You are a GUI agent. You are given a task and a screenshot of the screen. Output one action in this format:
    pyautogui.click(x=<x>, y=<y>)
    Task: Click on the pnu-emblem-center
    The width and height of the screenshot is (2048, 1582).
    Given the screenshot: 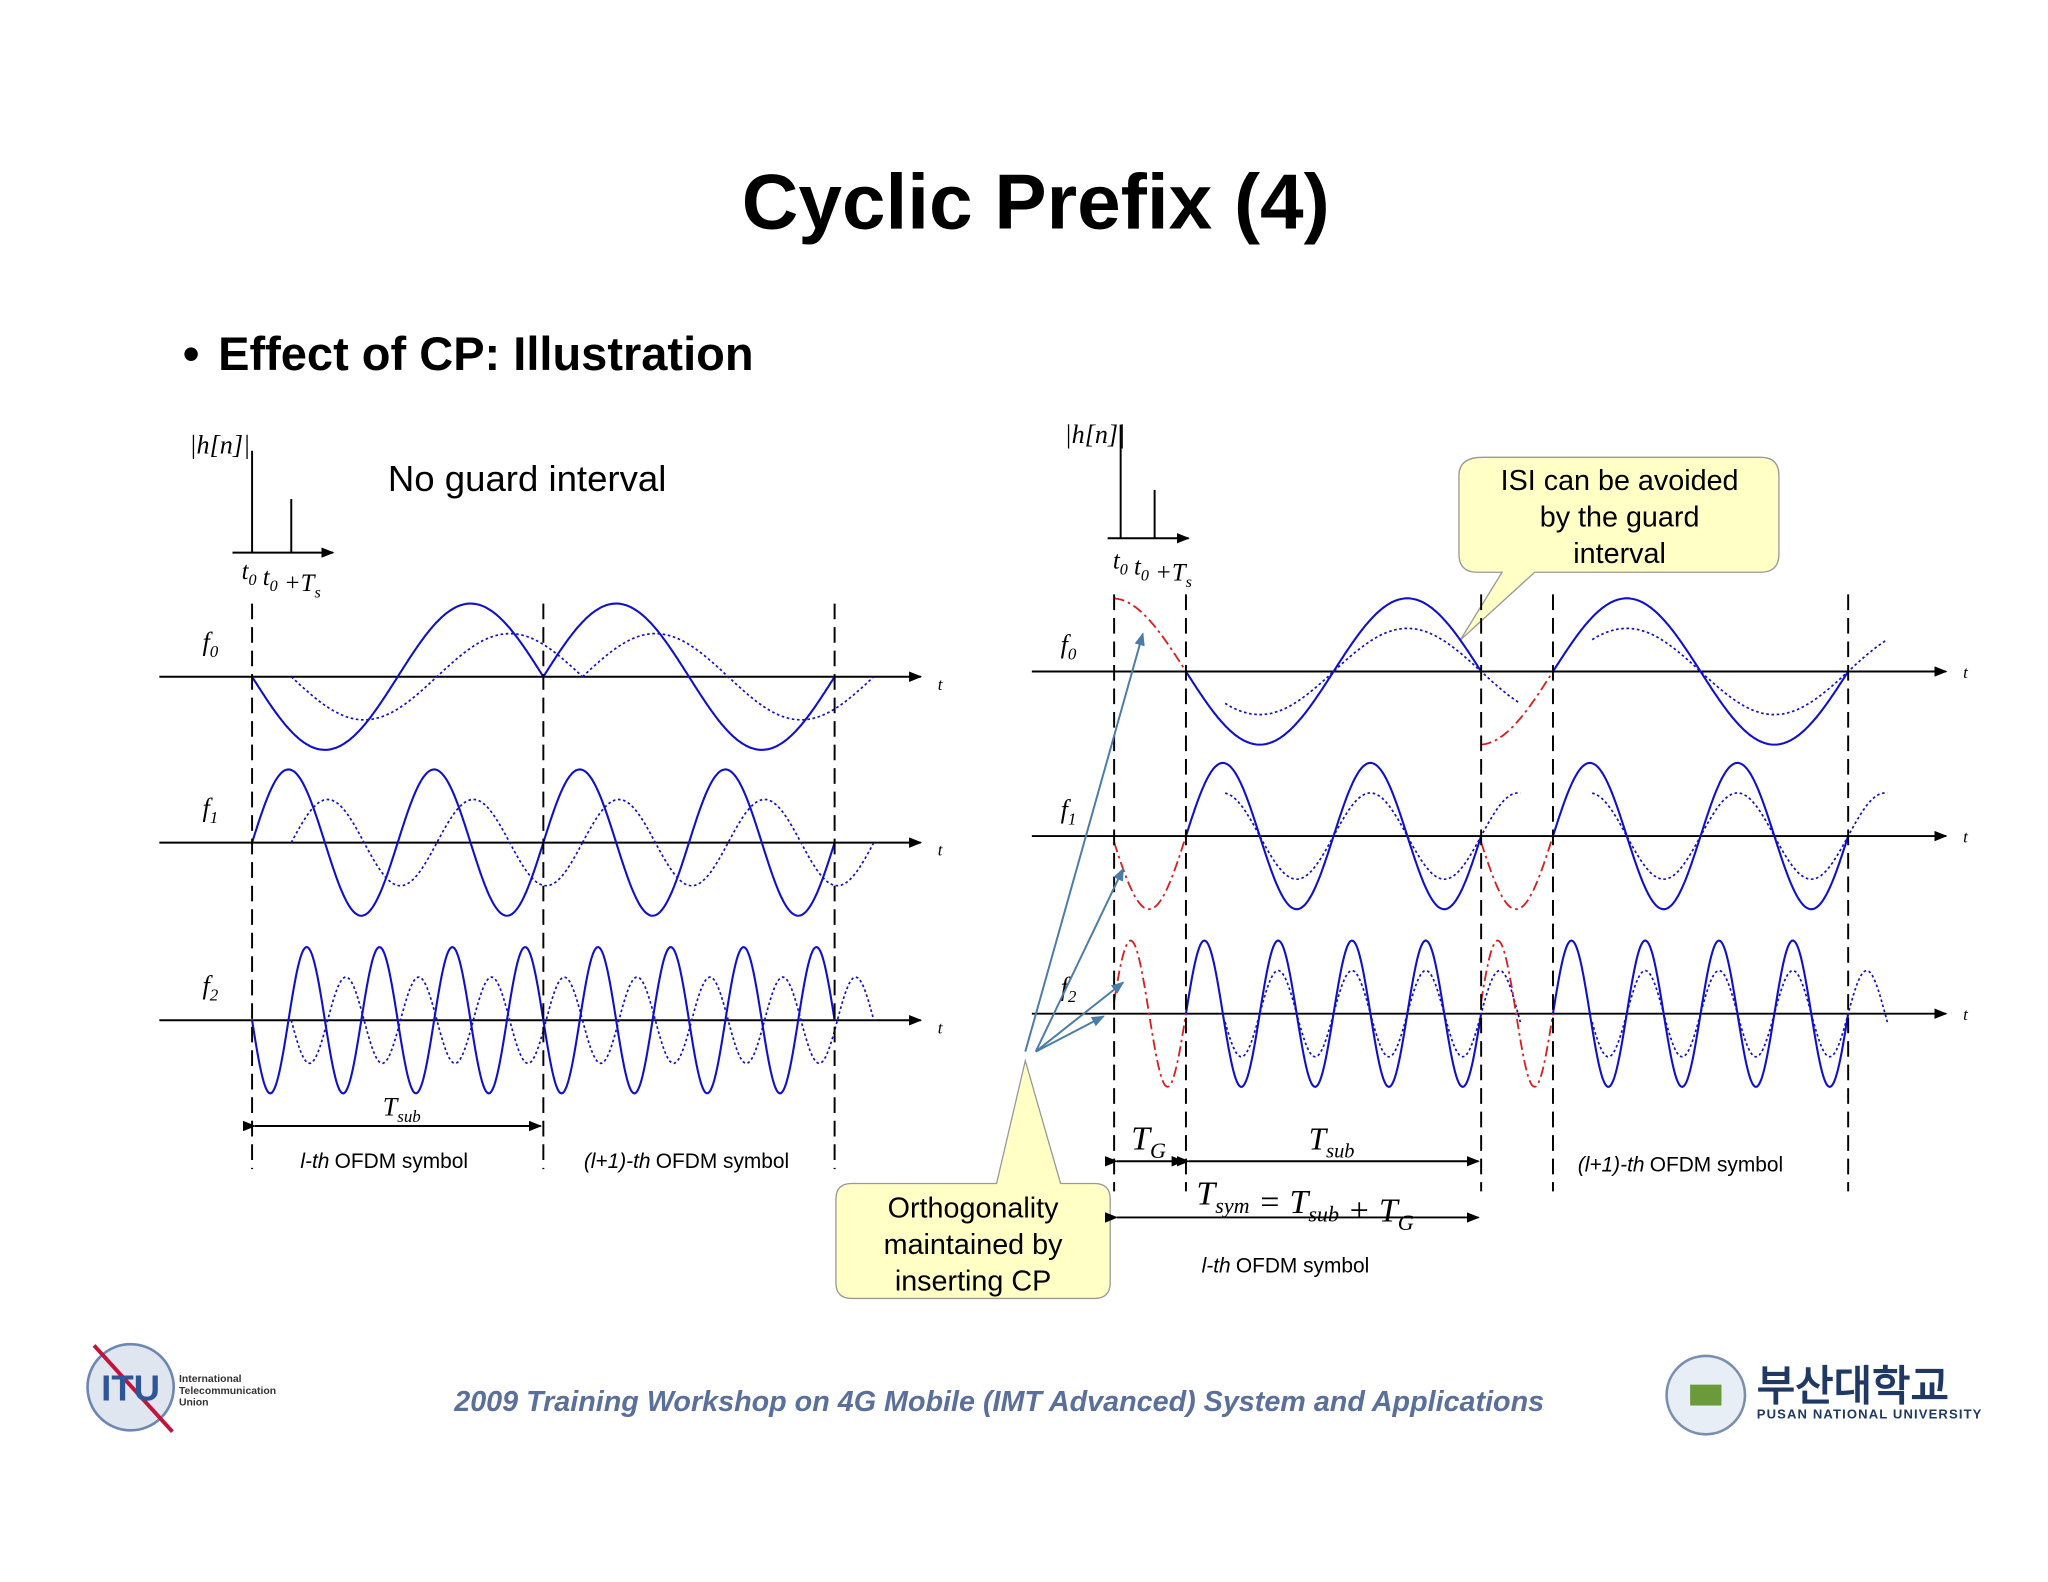 What is the action you would take?
    pyautogui.click(x=1706, y=1395)
    